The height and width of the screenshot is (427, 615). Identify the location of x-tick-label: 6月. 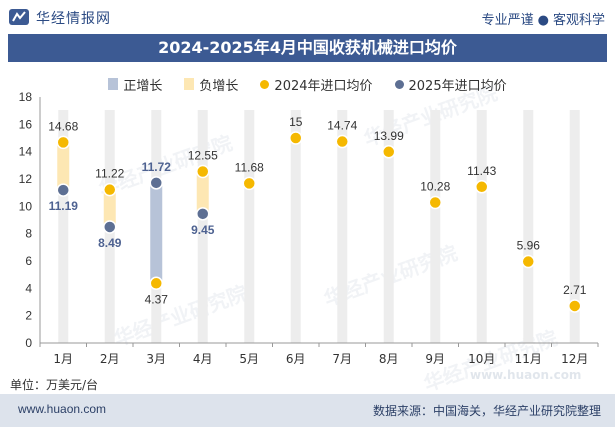
(296, 359).